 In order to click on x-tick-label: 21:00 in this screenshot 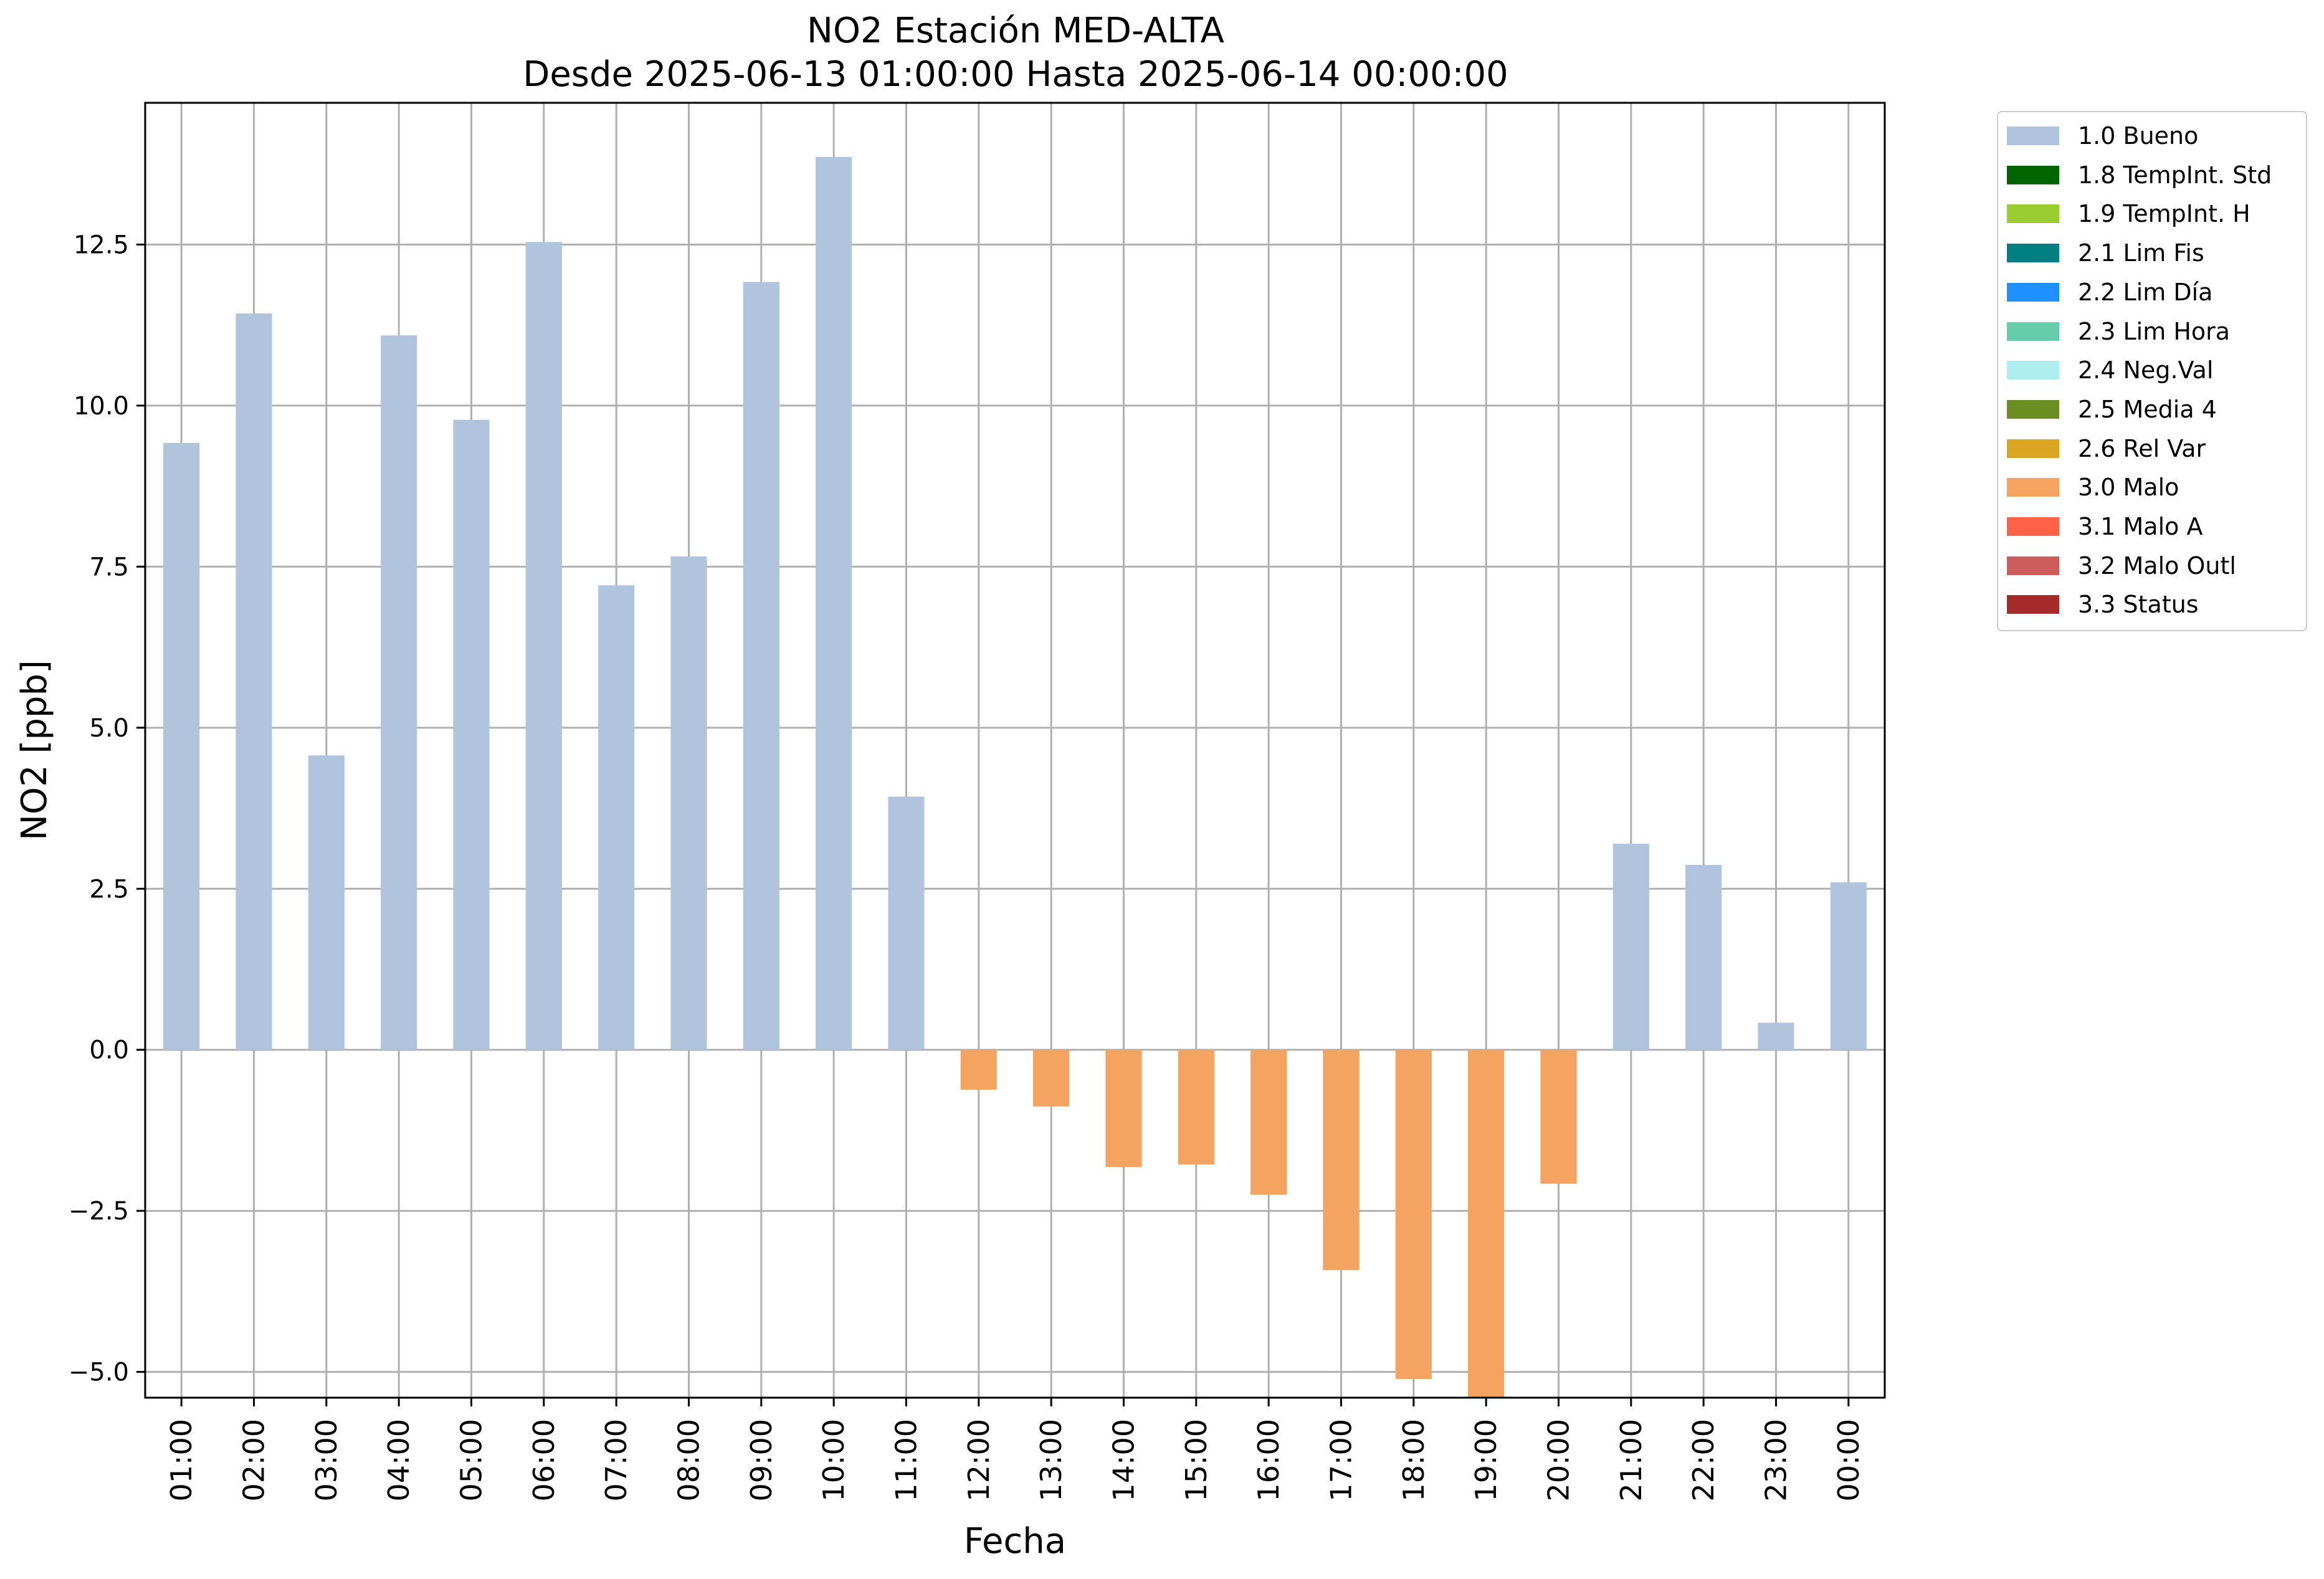, I will do `click(1631, 1460)`.